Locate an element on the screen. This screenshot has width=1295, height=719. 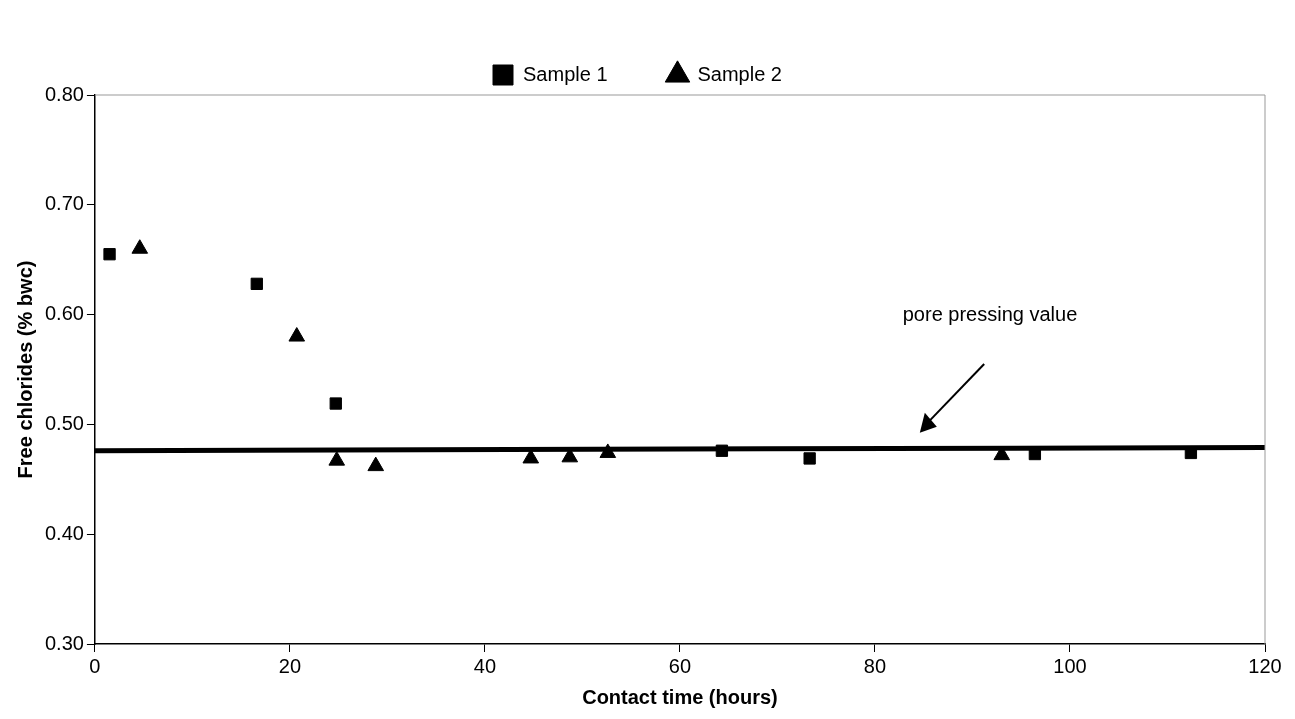
x-axis-title: Contact time (hours) is located at coordinates (680, 696).